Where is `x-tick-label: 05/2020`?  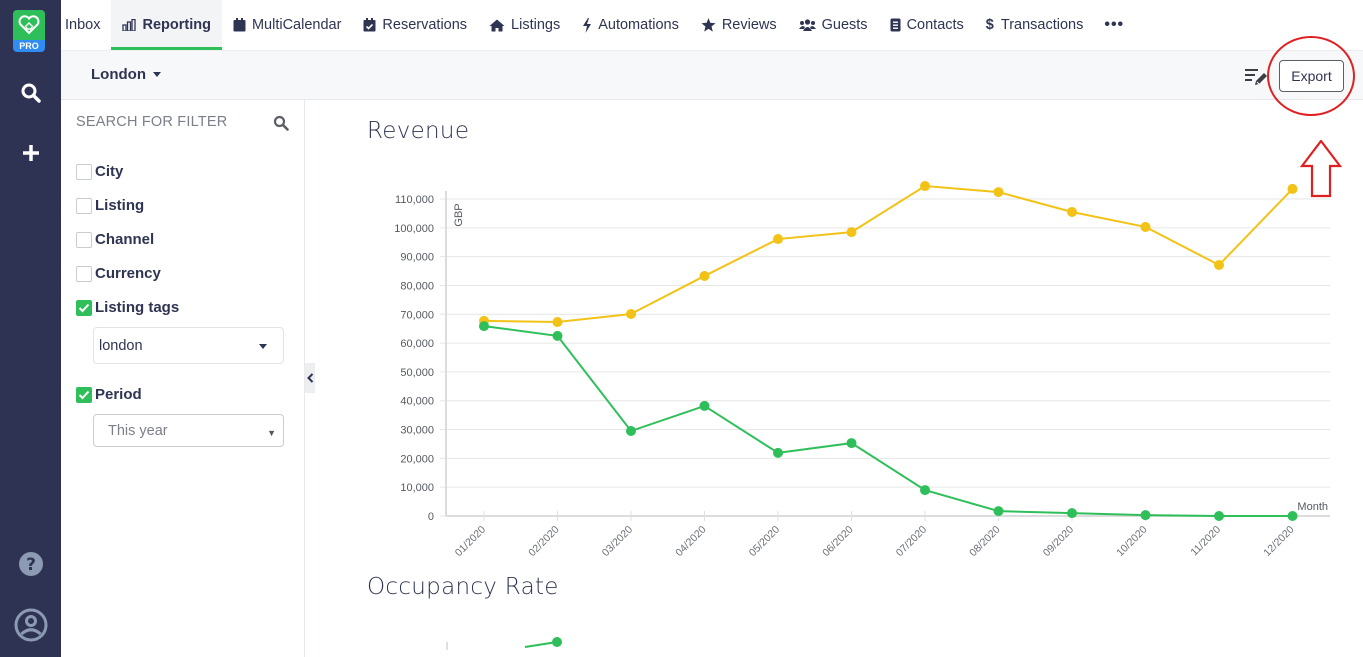
x-tick-label: 05/2020 is located at coordinates (764, 541).